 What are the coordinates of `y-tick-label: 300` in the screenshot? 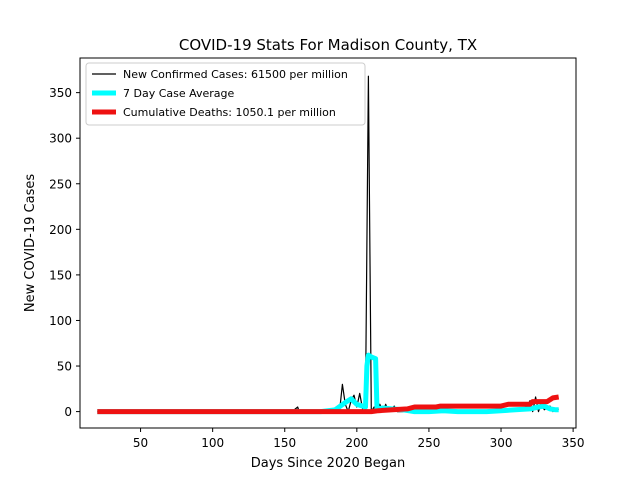 It's located at (60, 139).